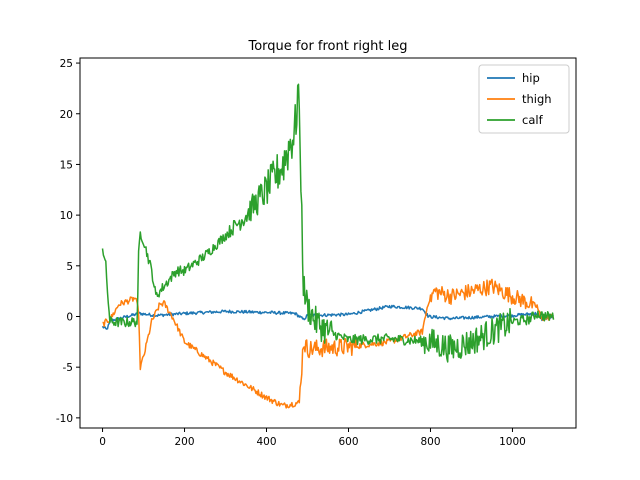  What do you see at coordinates (327, 46) in the screenshot?
I see `chart-title: Torque for front right leg` at bounding box center [327, 46].